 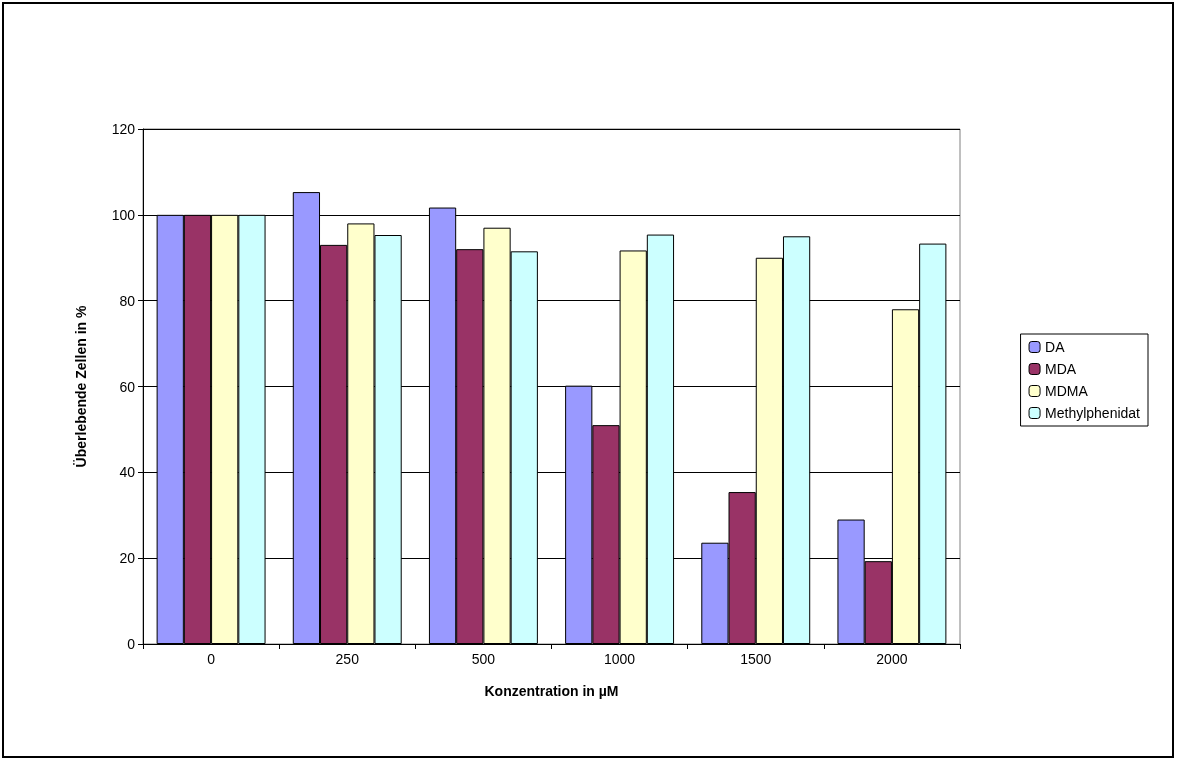 What do you see at coordinates (483, 659) in the screenshot?
I see `x-tick-label: 500` at bounding box center [483, 659].